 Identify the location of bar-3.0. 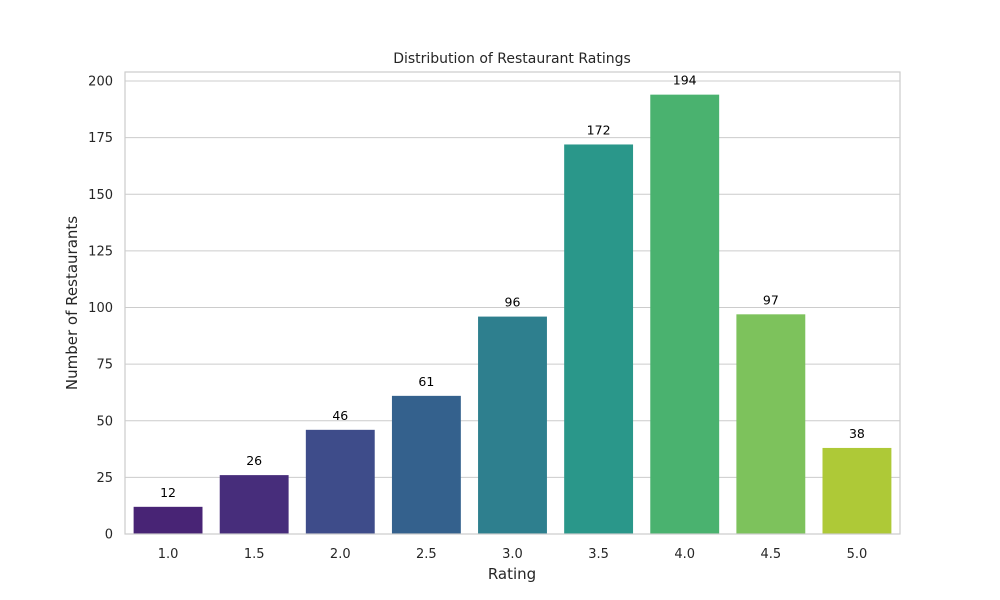
(512, 425).